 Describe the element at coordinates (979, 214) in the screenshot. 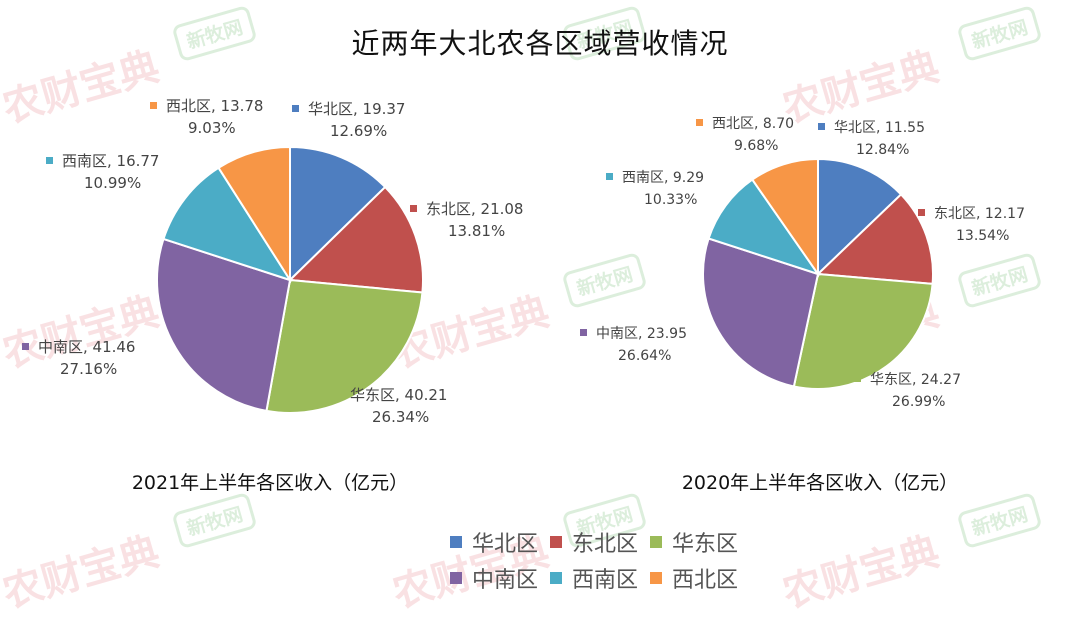

I see `data-label-value: 东北区, 12.17` at that location.